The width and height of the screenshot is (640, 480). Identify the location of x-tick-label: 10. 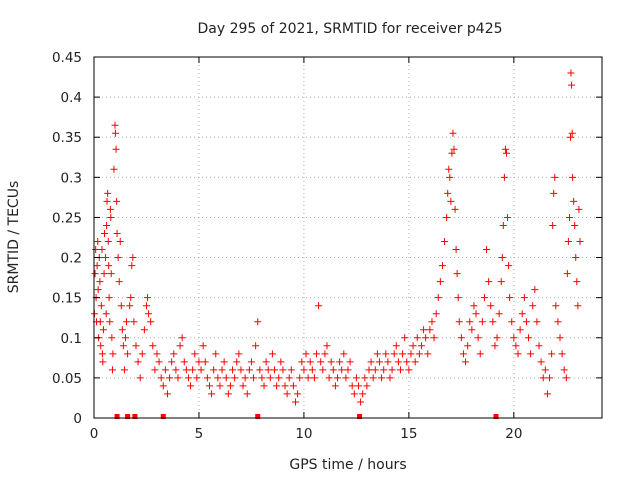
(303, 434).